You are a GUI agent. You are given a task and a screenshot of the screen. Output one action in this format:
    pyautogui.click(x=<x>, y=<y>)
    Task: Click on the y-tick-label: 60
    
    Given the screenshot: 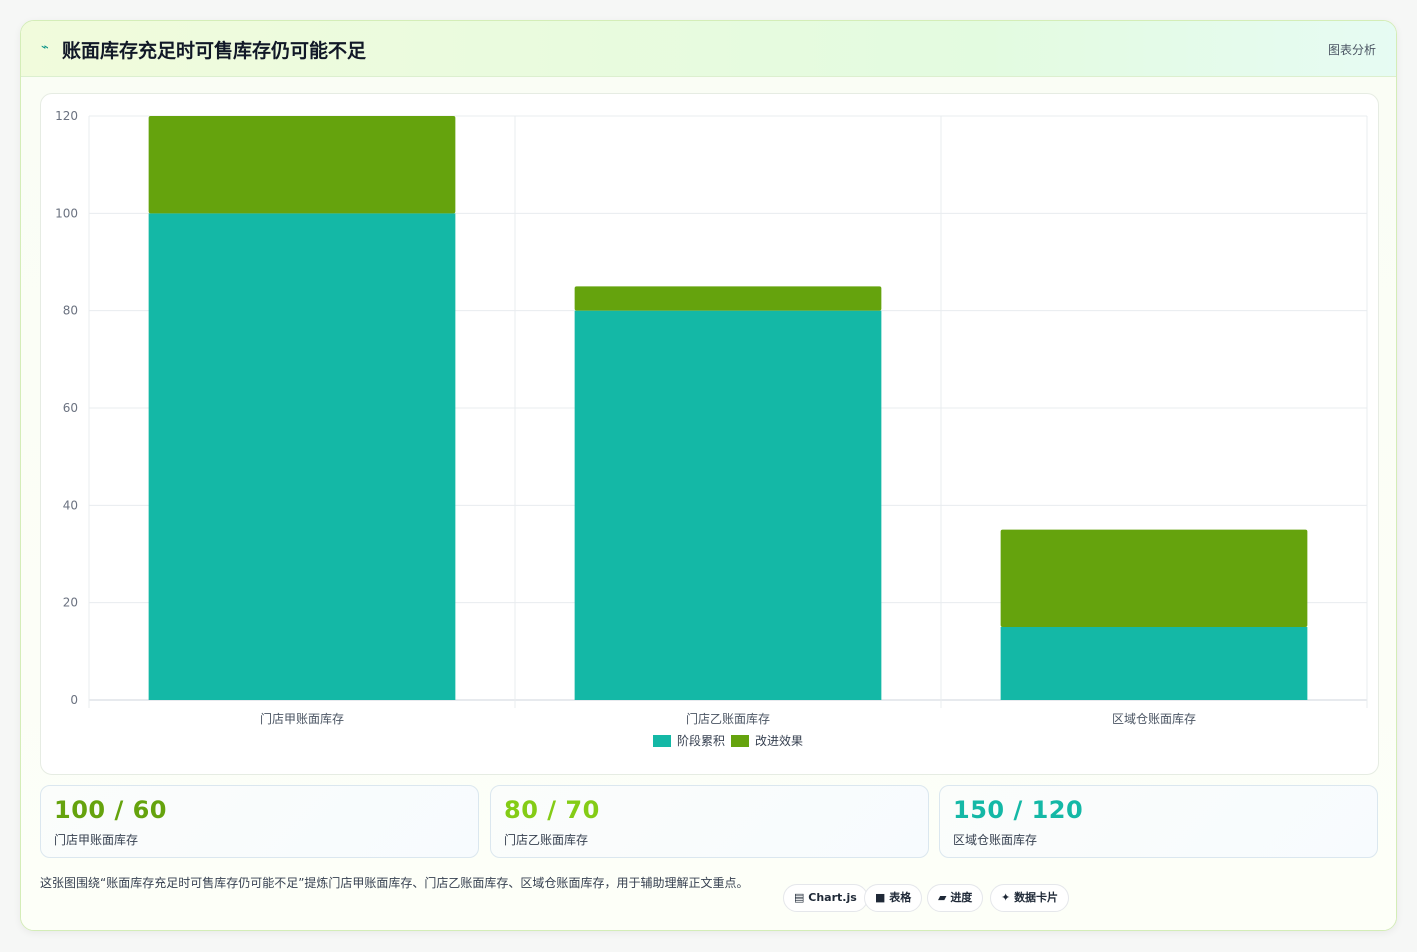 What is the action you would take?
    pyautogui.click(x=70, y=408)
    